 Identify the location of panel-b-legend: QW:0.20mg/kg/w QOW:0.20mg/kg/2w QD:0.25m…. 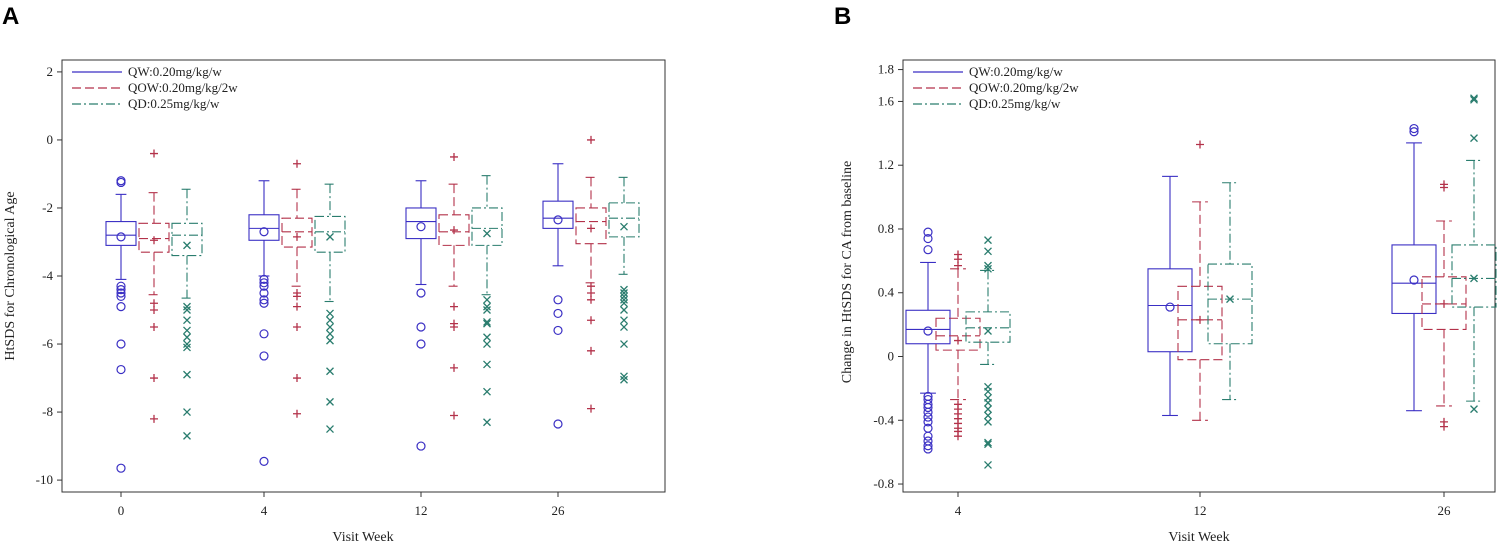
(996, 87).